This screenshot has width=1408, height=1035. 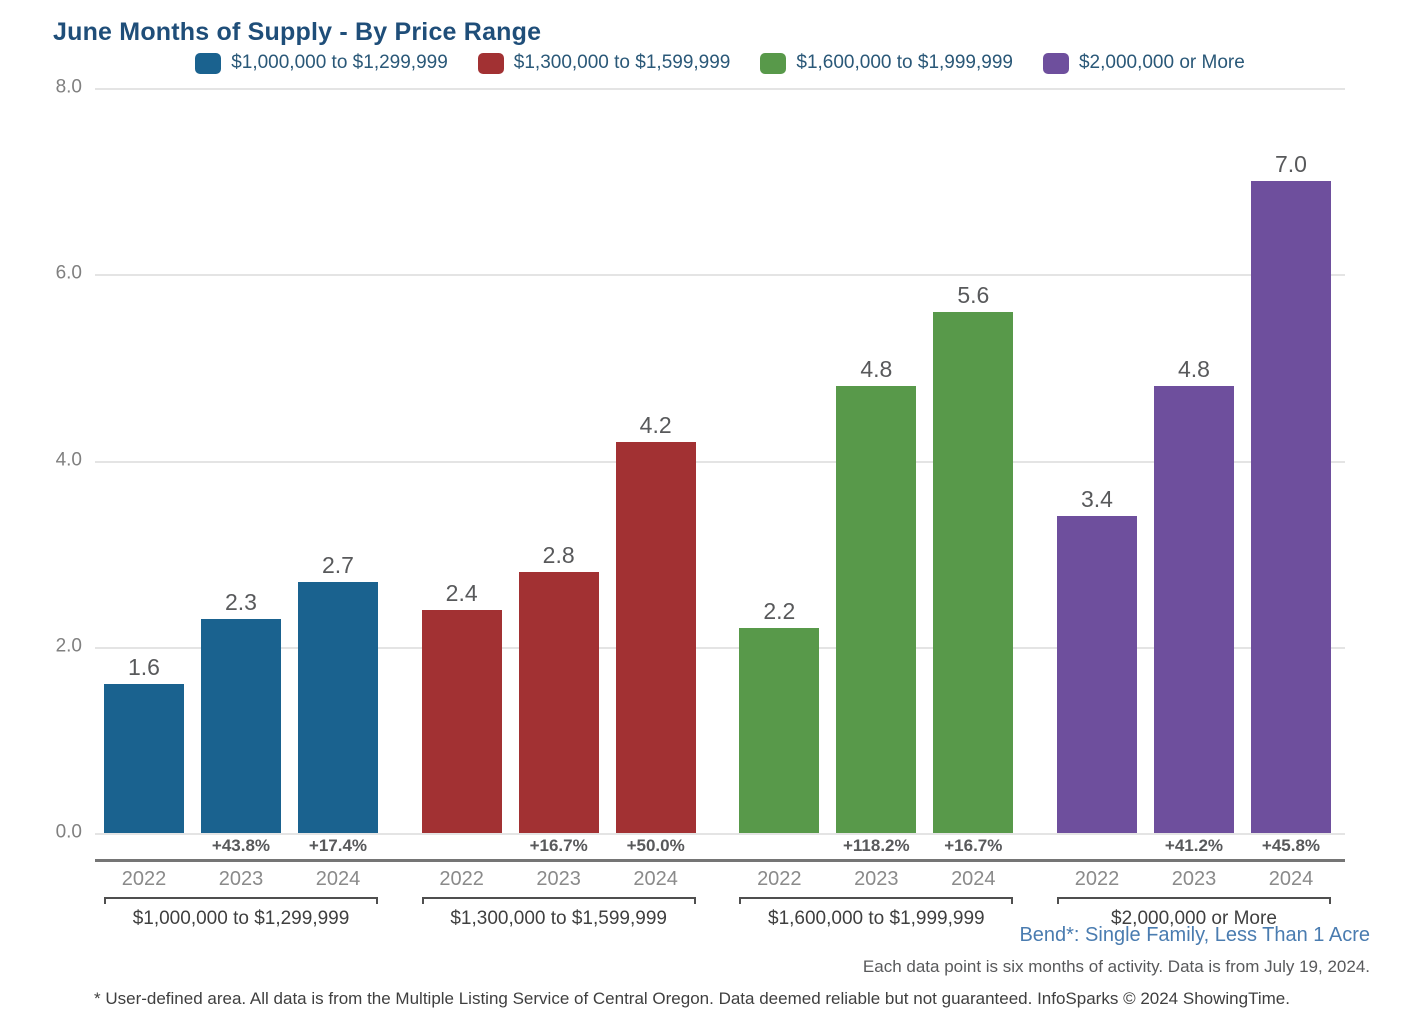 I want to click on bars-row: 2.2 4.8 5.6, so click(x=876, y=460).